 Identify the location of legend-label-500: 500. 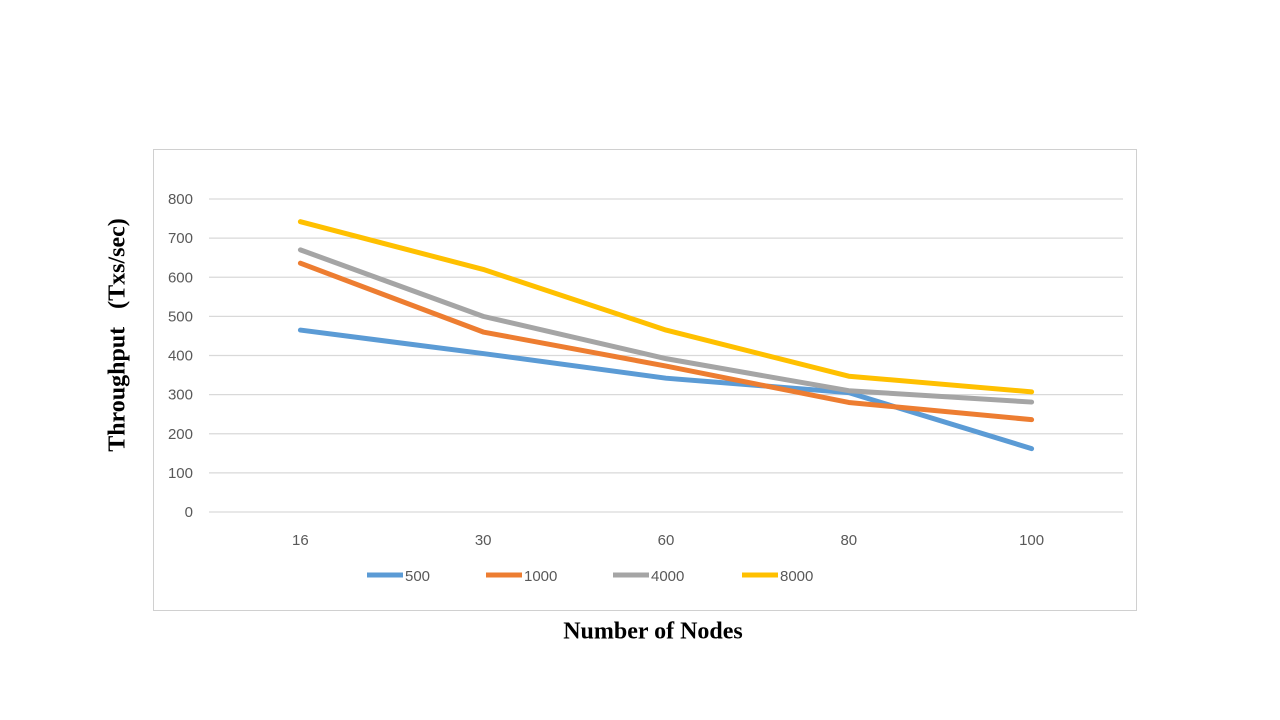
(417, 576).